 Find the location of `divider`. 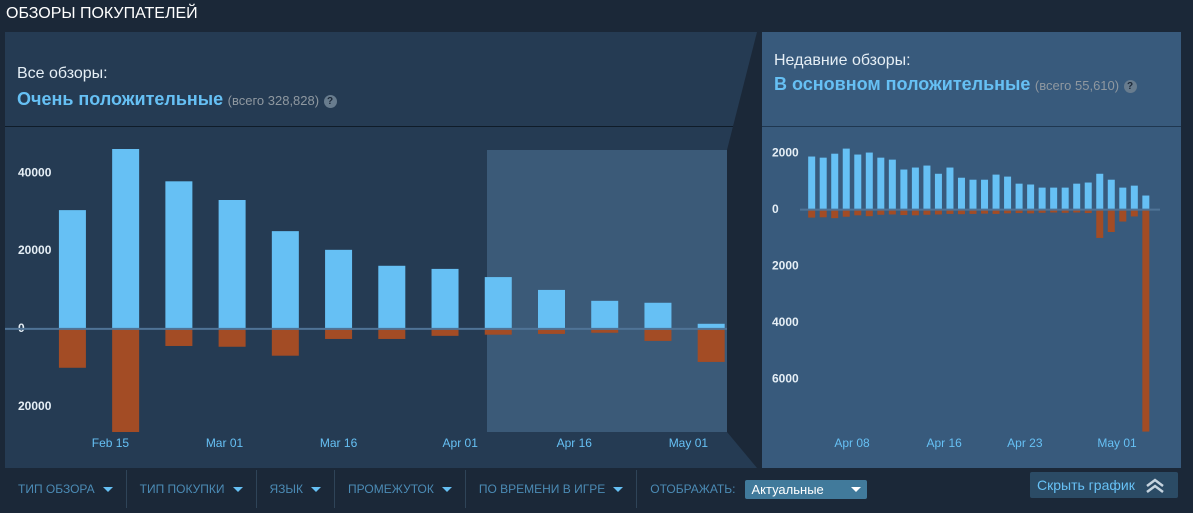

divider is located at coordinates (381, 126).